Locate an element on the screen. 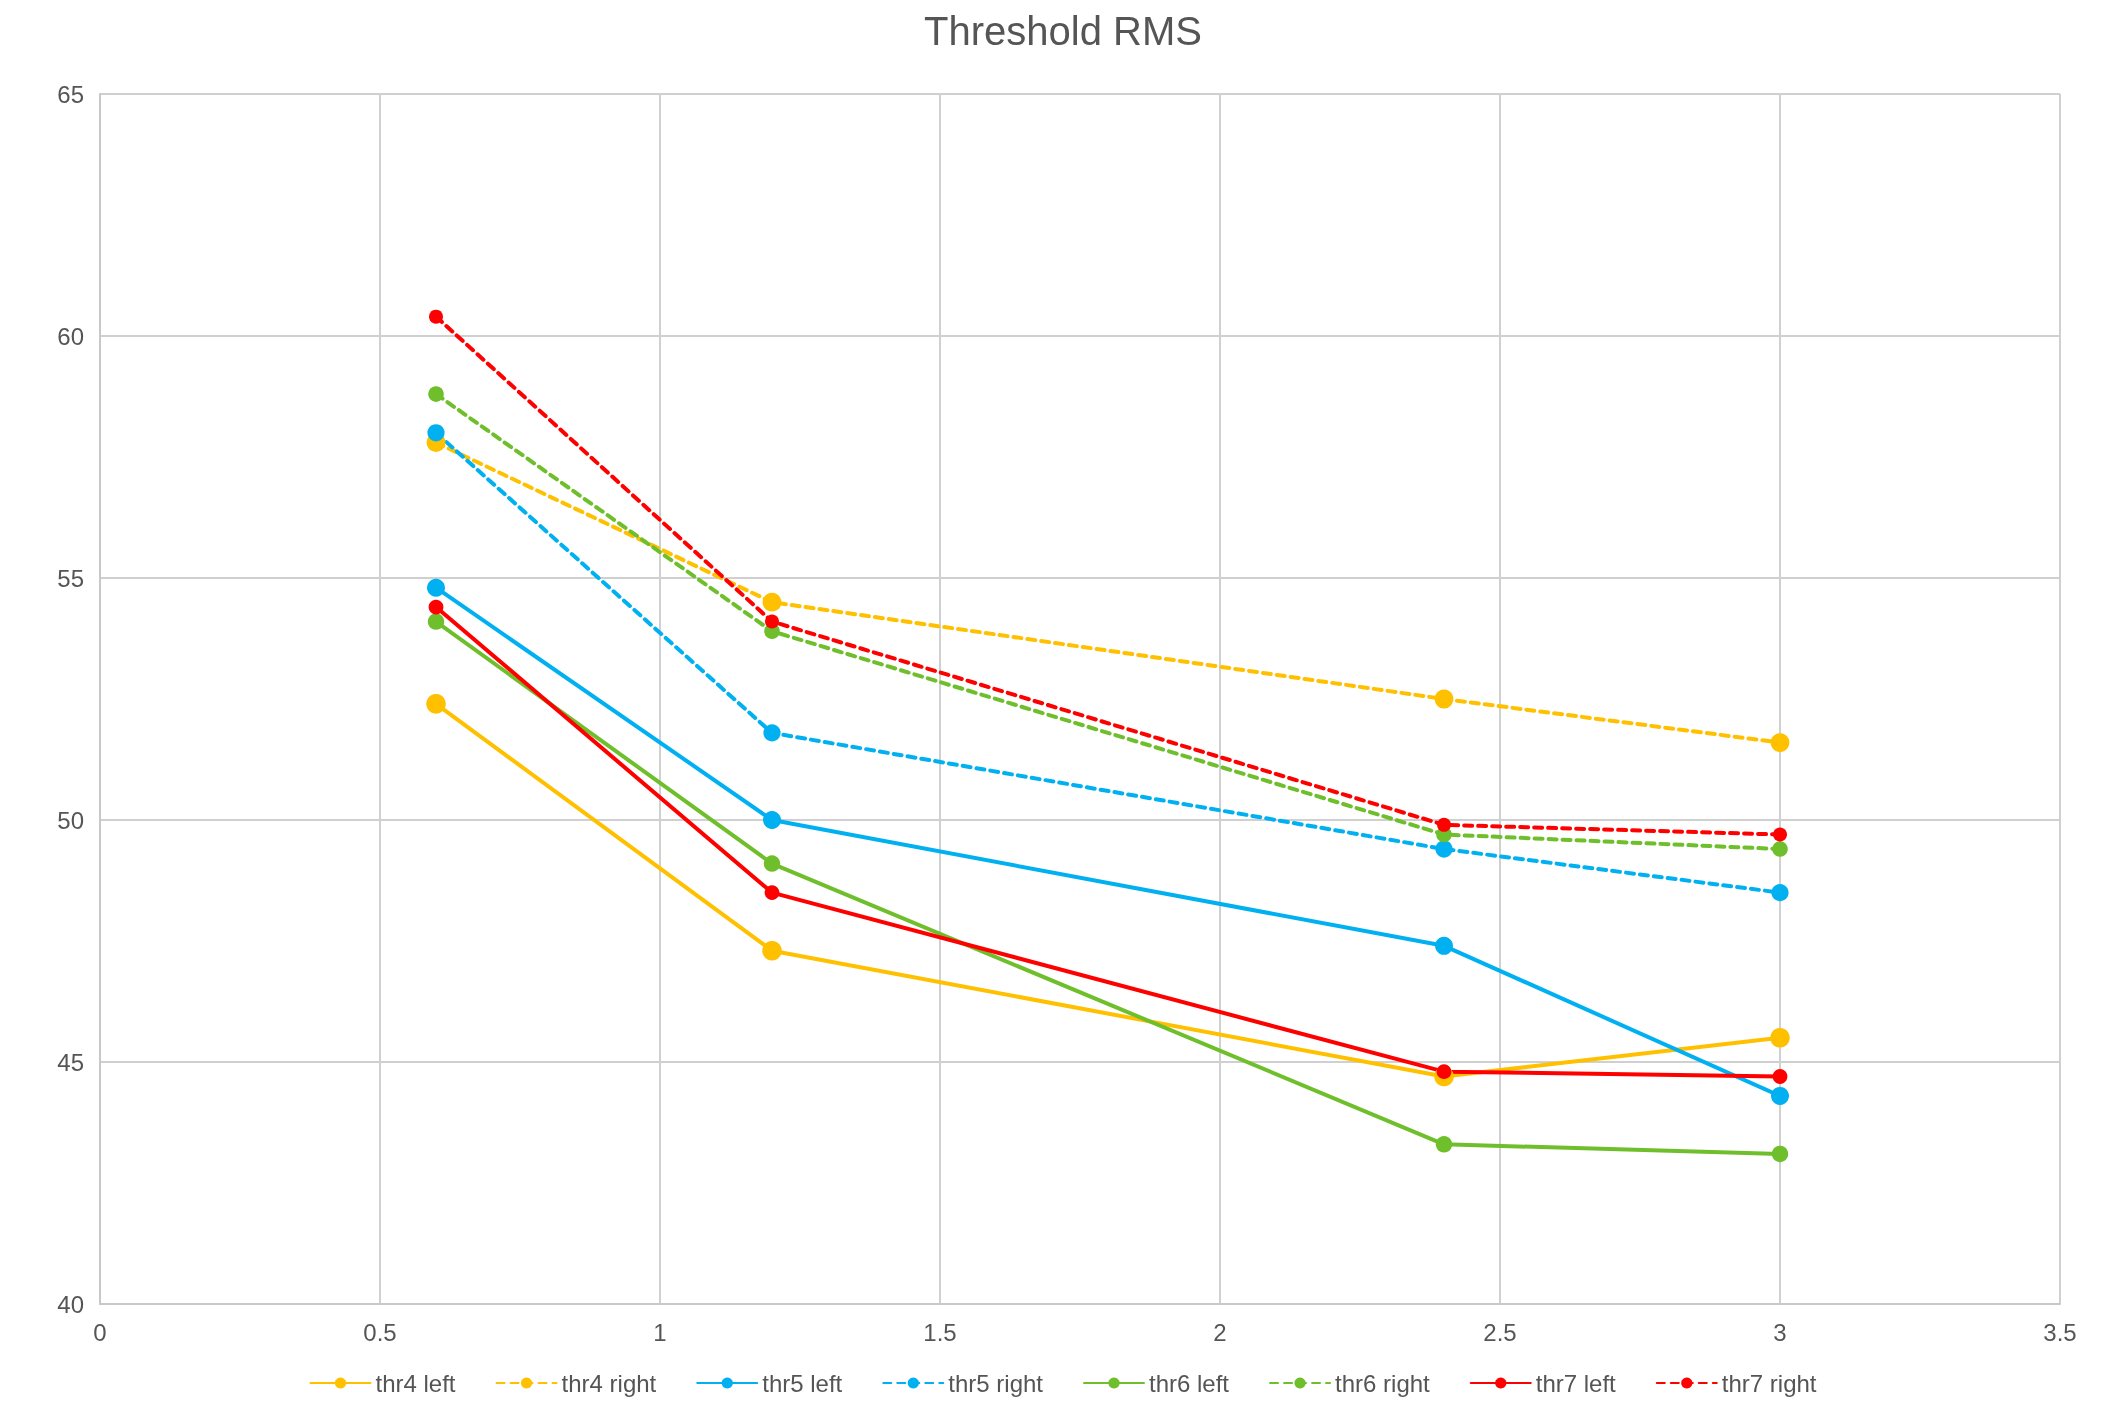  y-tick-label: 60 is located at coordinates (70, 336).